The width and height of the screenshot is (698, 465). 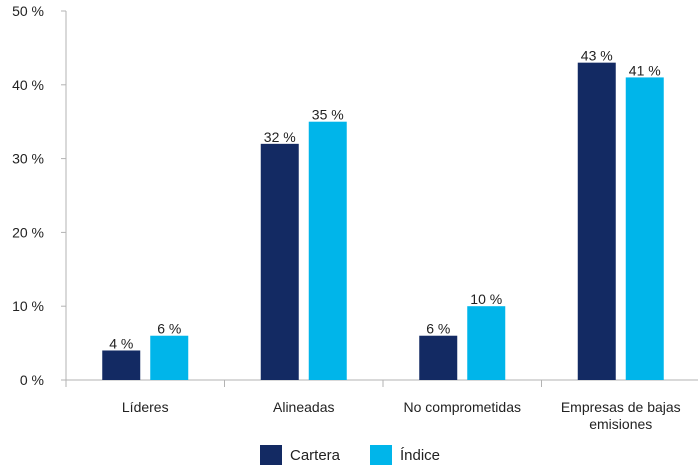 I want to click on x-category-label: Empresas de bajas emisiones, so click(x=621, y=415).